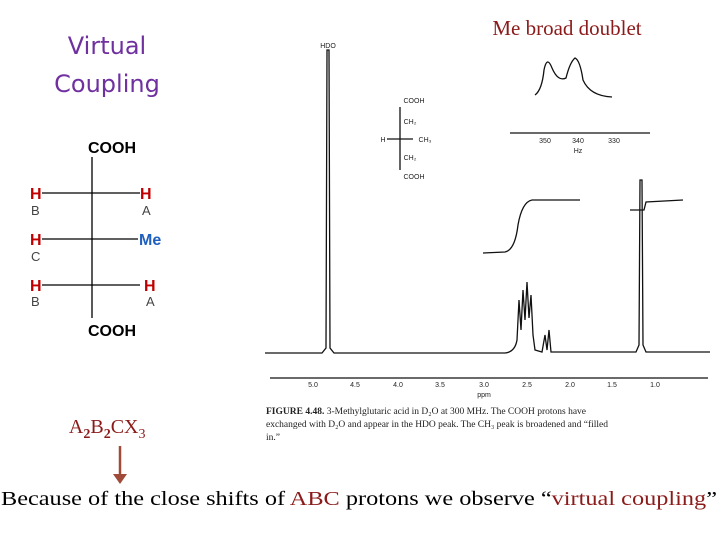 The height and width of the screenshot is (540, 720). I want to click on structure, so click(91, 237).